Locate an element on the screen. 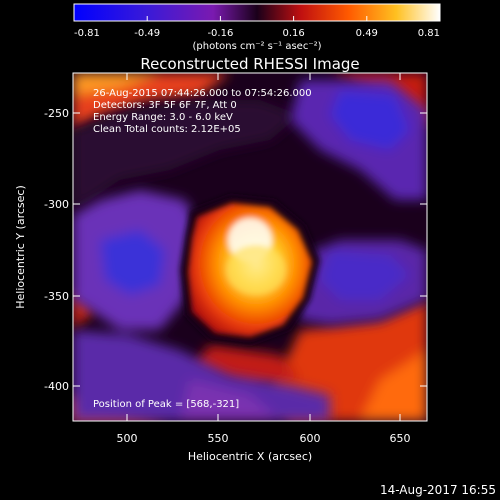  y-tick-label: -250 is located at coordinates (56, 113).